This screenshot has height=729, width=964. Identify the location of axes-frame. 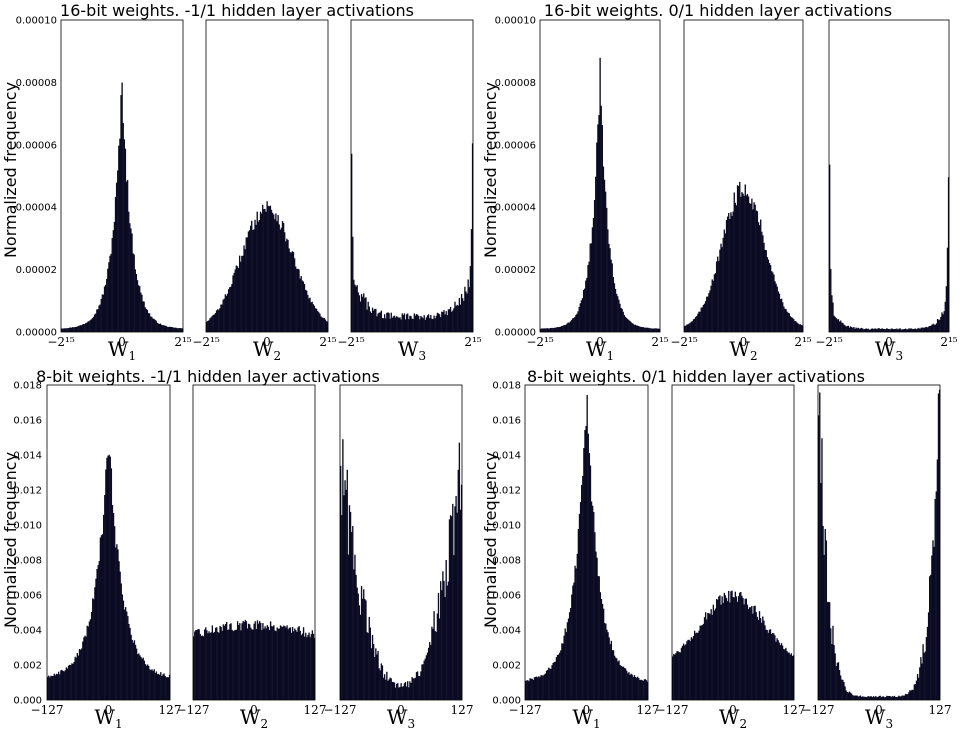
(108, 542).